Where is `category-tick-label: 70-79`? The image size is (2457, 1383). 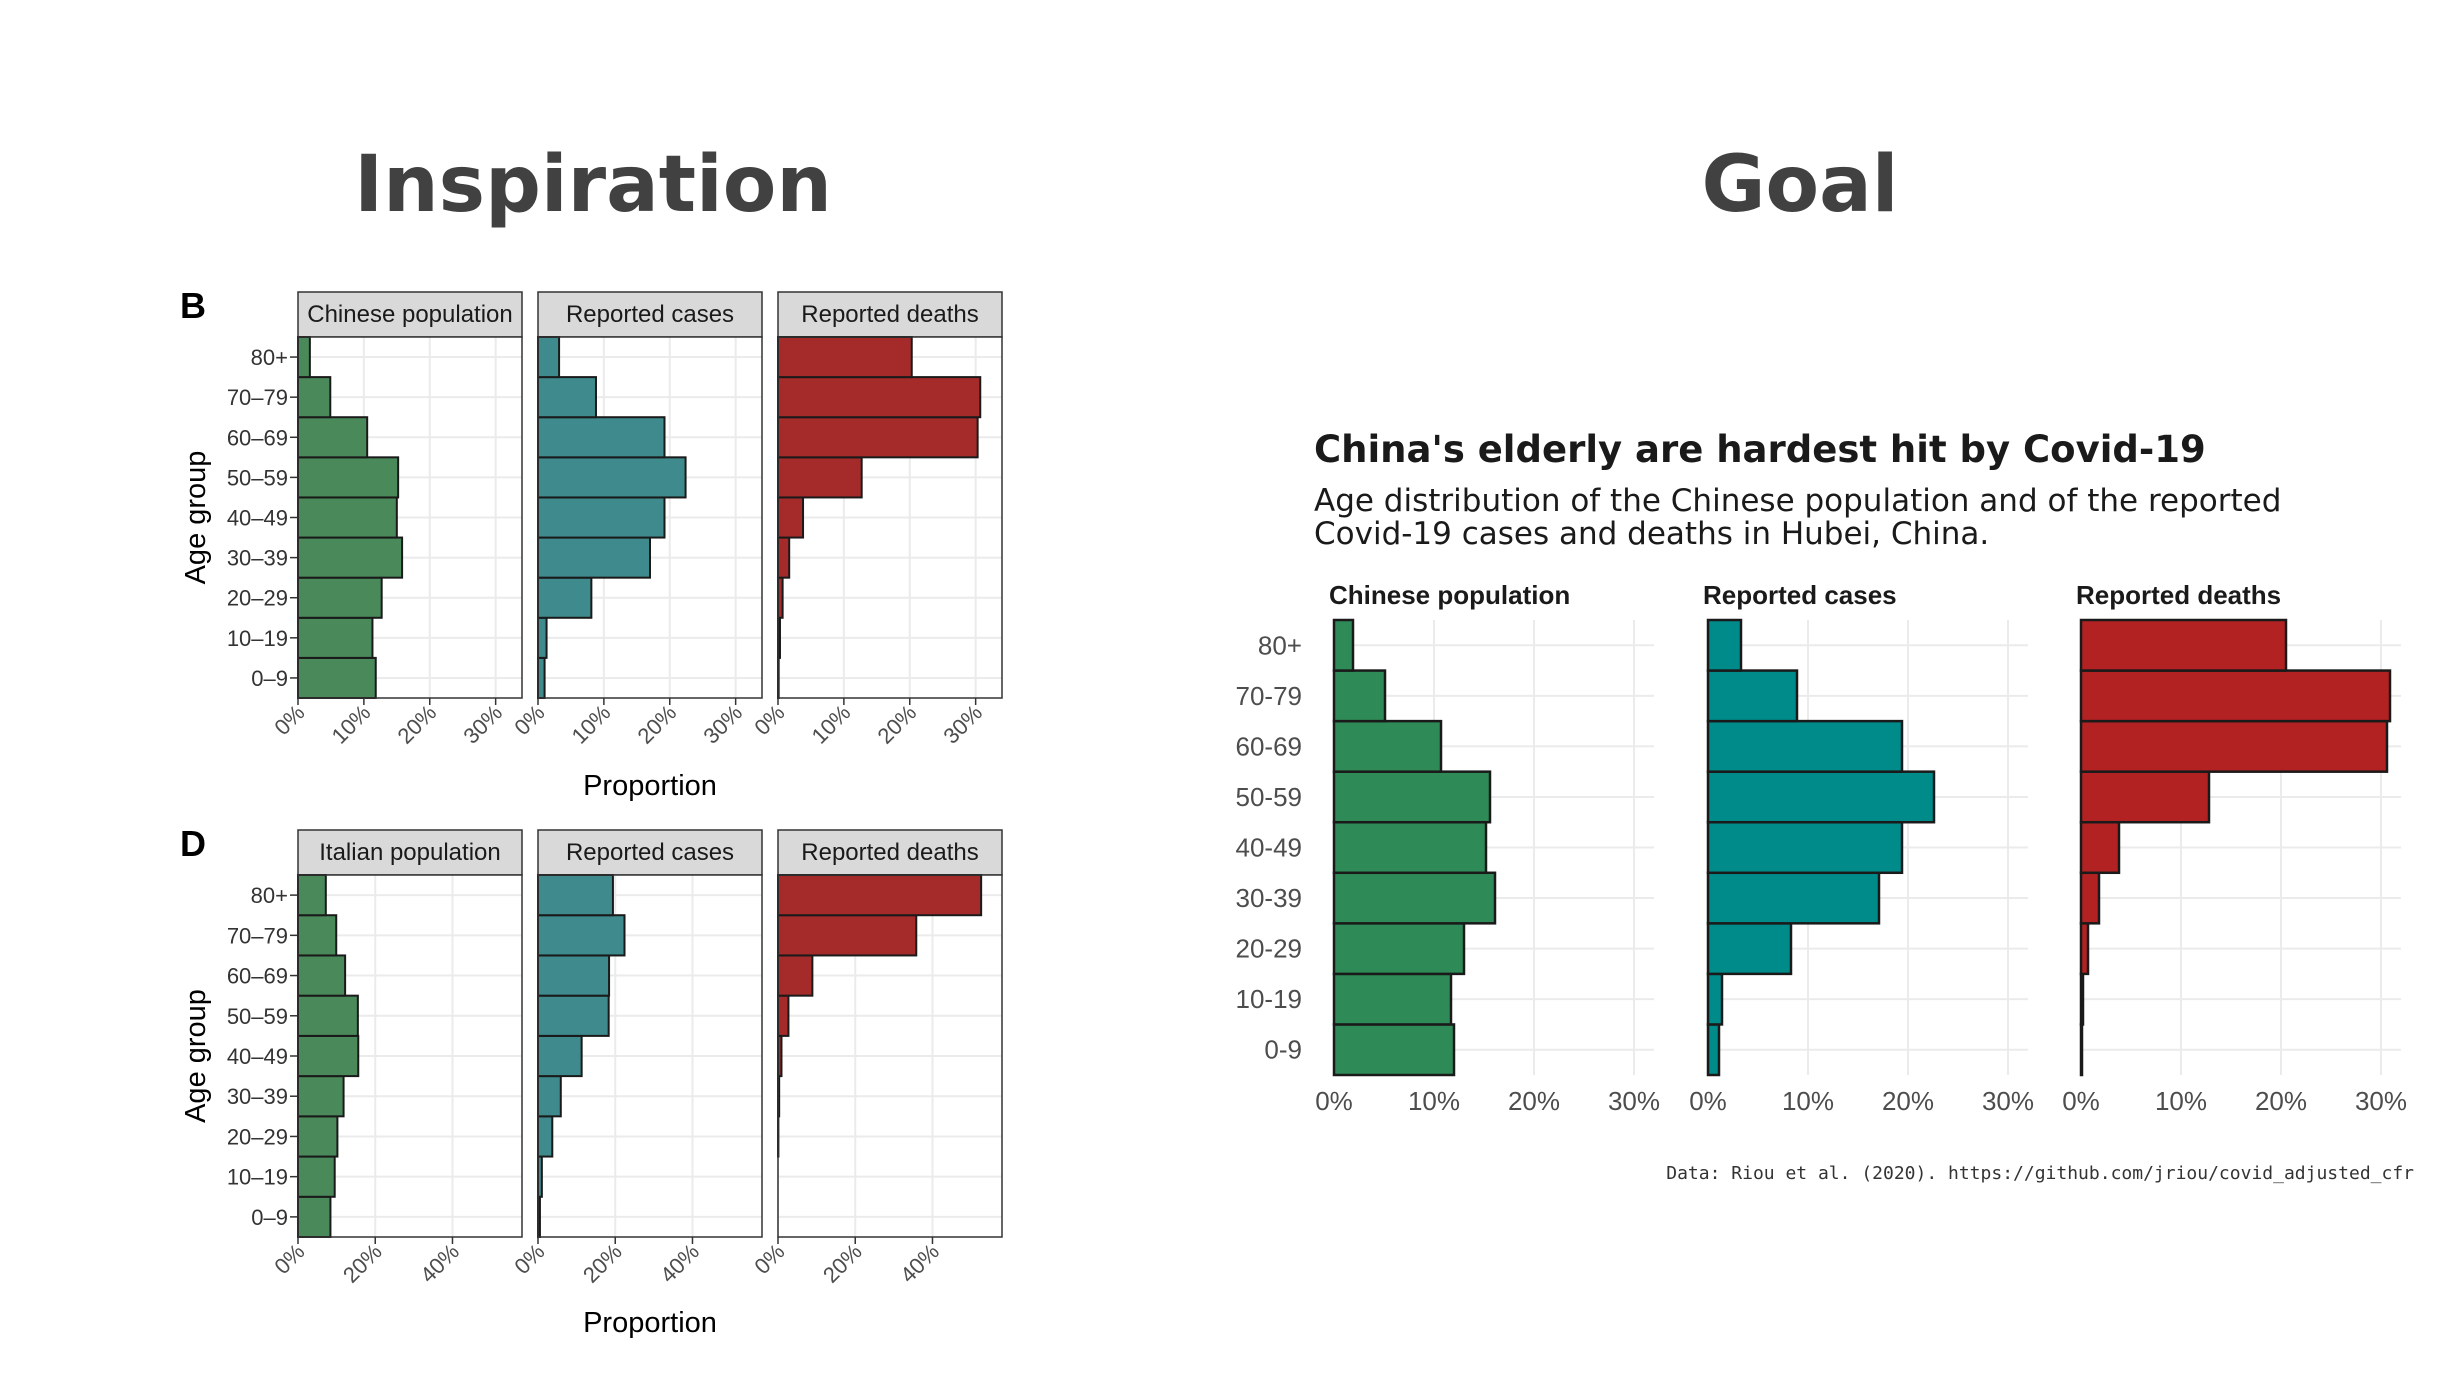 category-tick-label: 70-79 is located at coordinates (1269, 696).